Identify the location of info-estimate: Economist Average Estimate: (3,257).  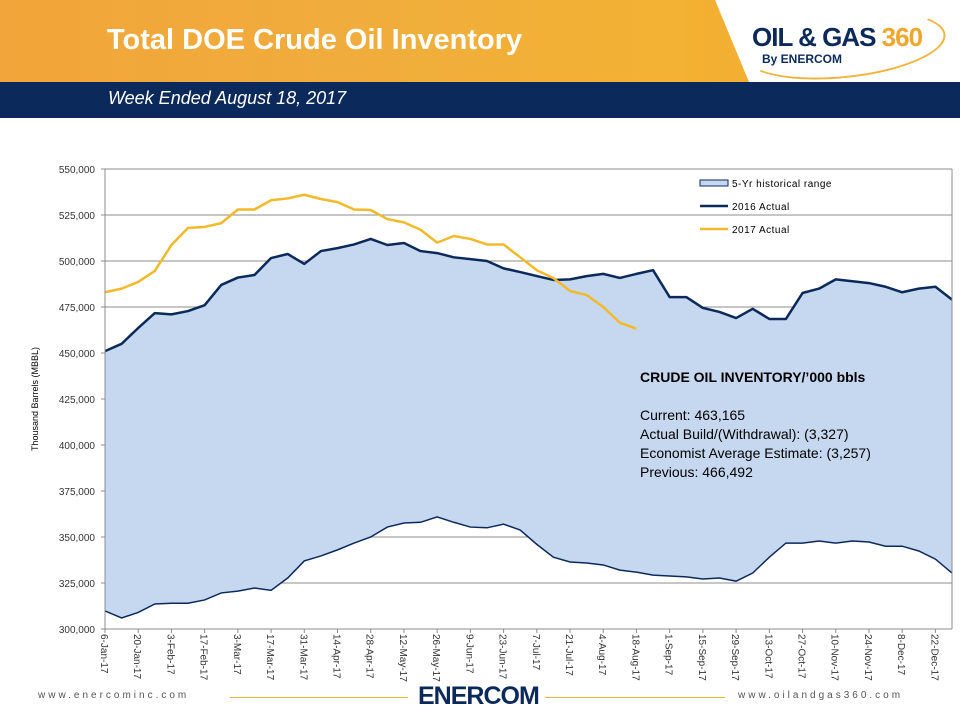
(755, 453).